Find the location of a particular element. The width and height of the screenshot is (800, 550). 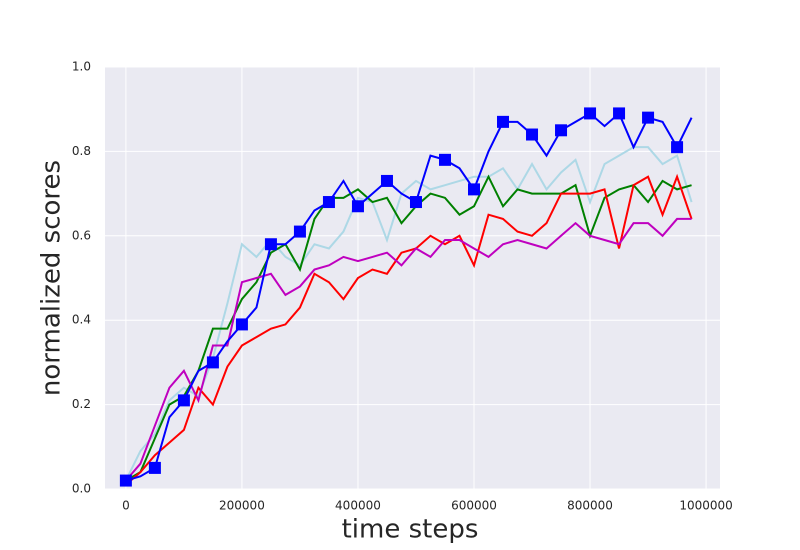

x-tick-label: 0 is located at coordinates (126, 506).